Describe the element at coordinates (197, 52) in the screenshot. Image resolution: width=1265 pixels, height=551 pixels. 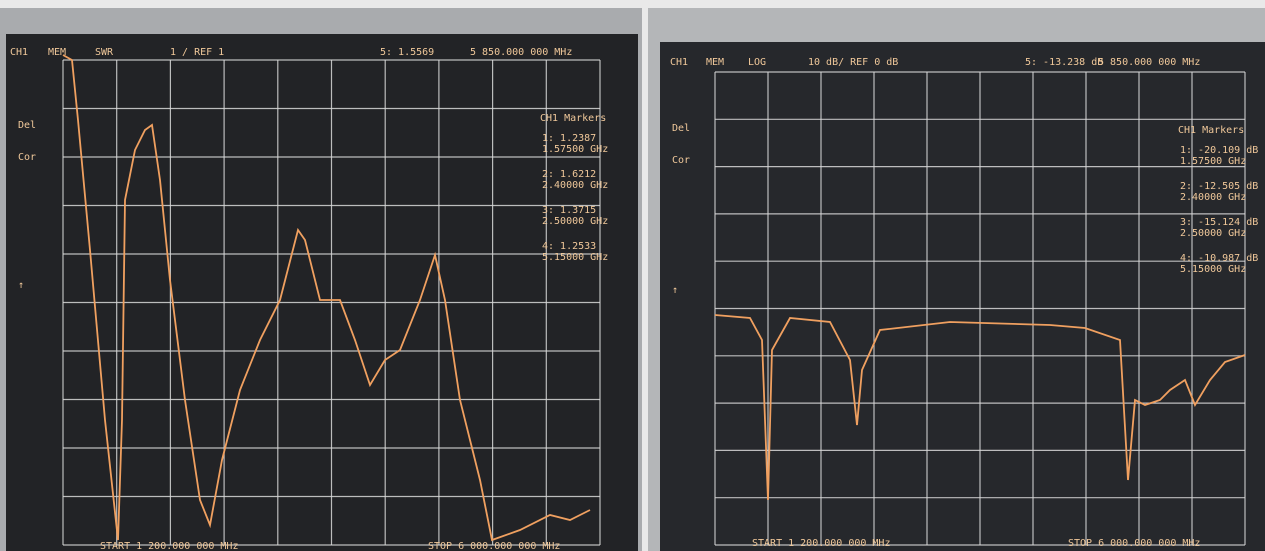
I see `header-text: 1 / REF 1` at that location.